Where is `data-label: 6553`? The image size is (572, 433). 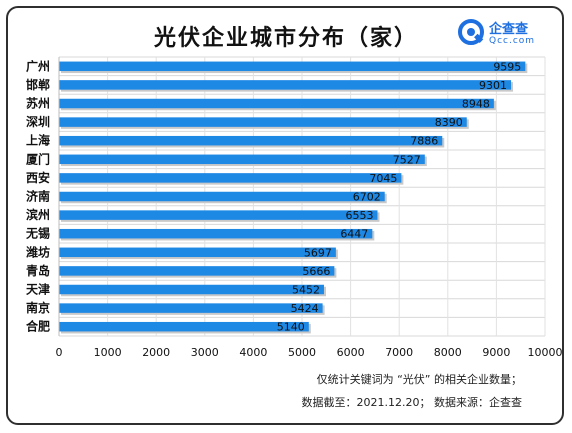 data-label: 6553 is located at coordinates (359, 215).